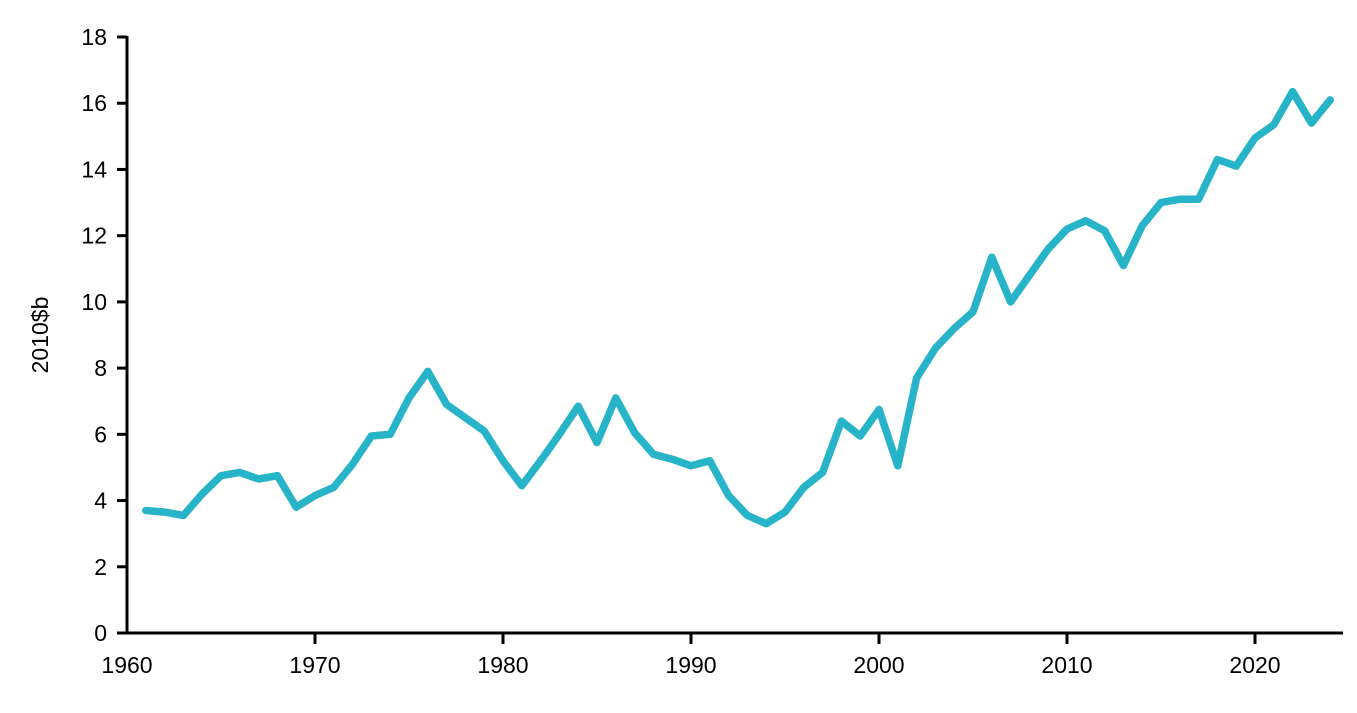  What do you see at coordinates (94, 302) in the screenshot?
I see `y-tick-label: 10` at bounding box center [94, 302].